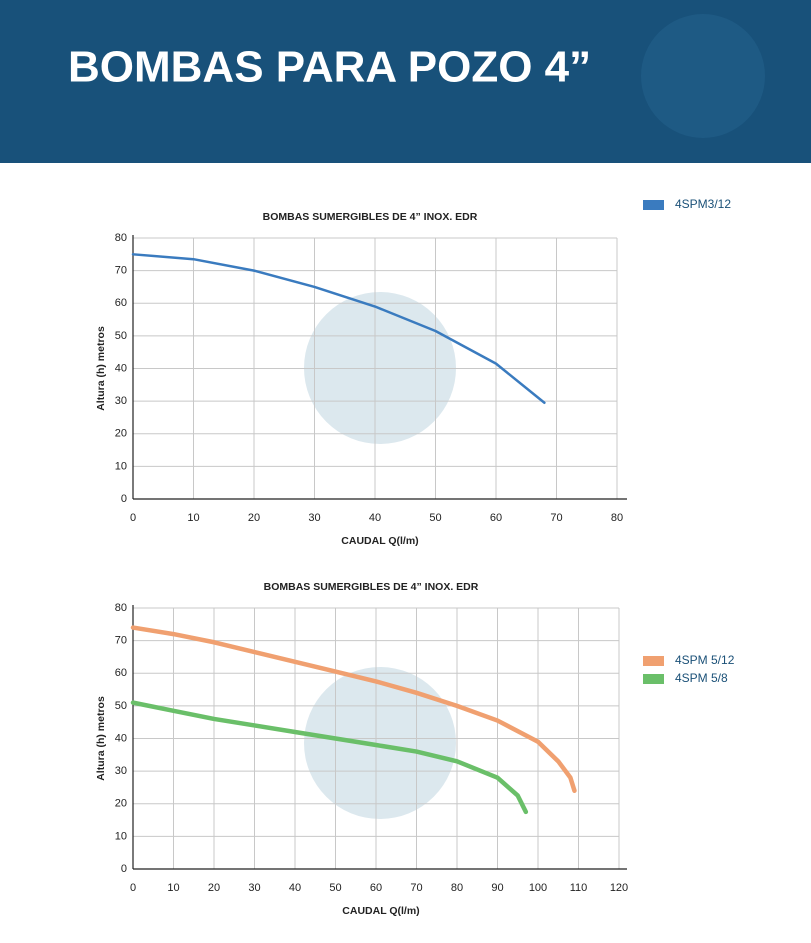 This screenshot has width=811, height=943. I want to click on legend-label: 4SPM3/12, so click(703, 204).